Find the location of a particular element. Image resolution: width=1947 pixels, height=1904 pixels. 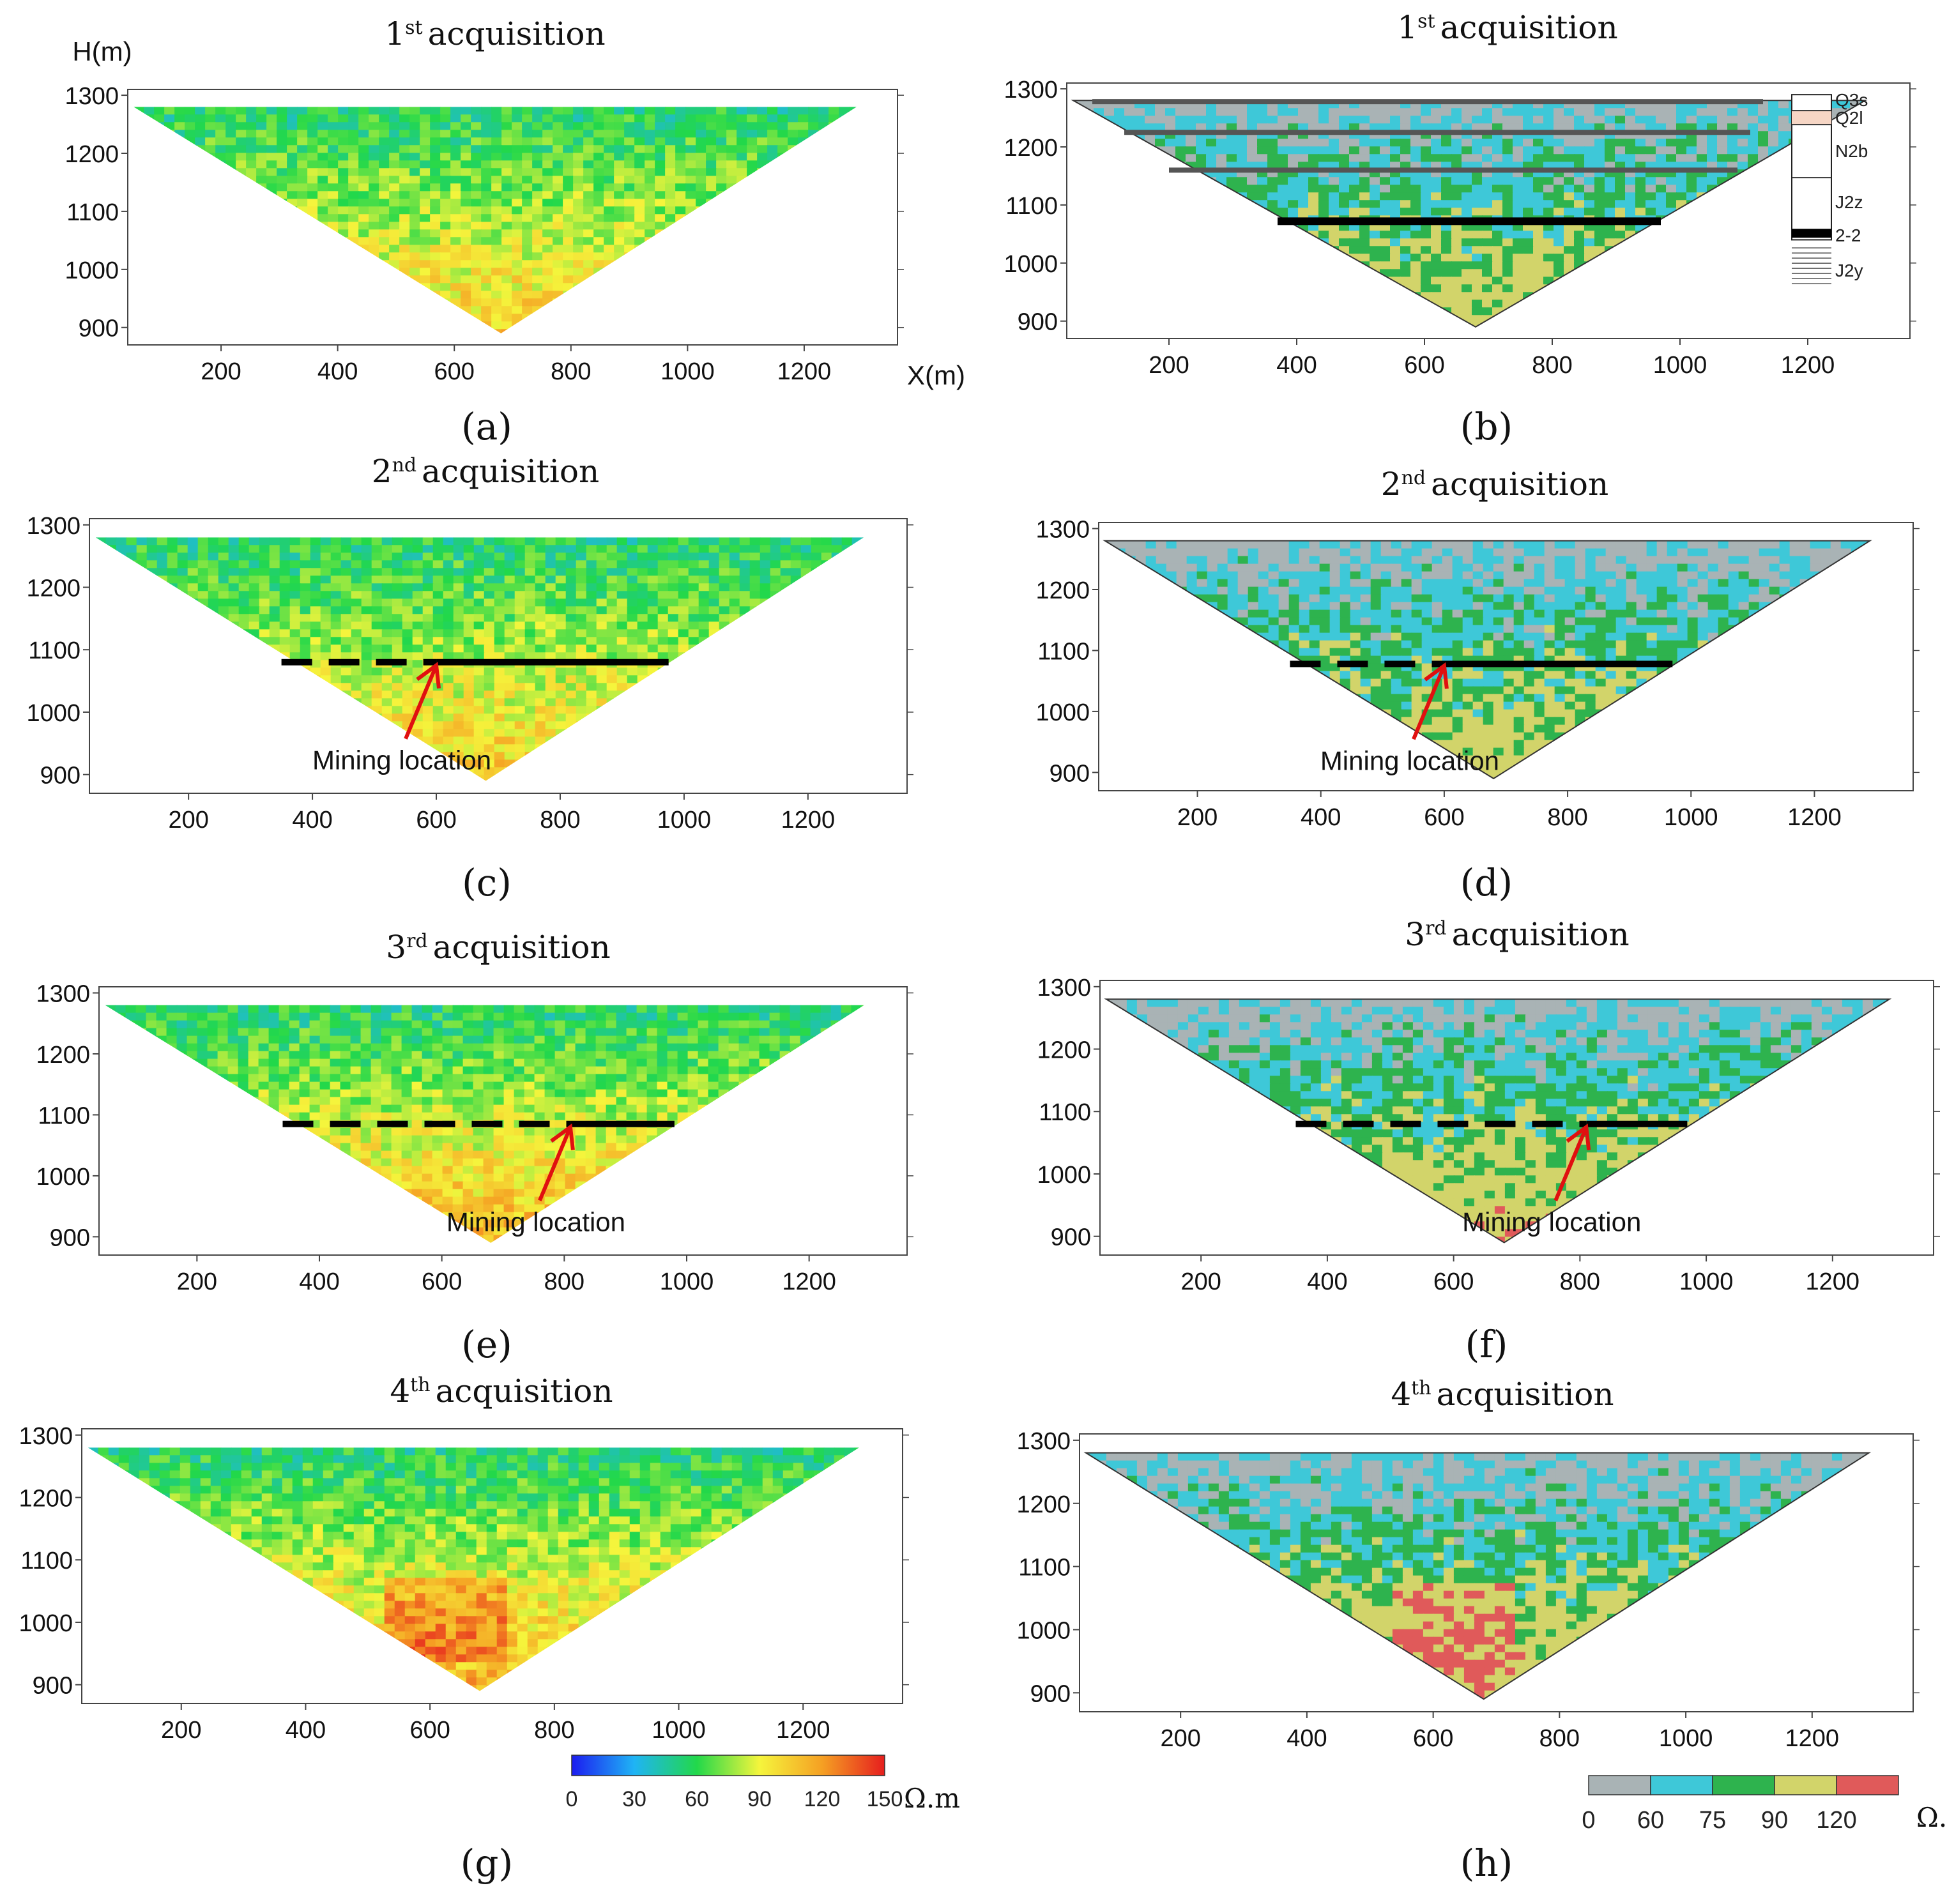

x-tick-label: 1200 is located at coordinates (1808, 365).